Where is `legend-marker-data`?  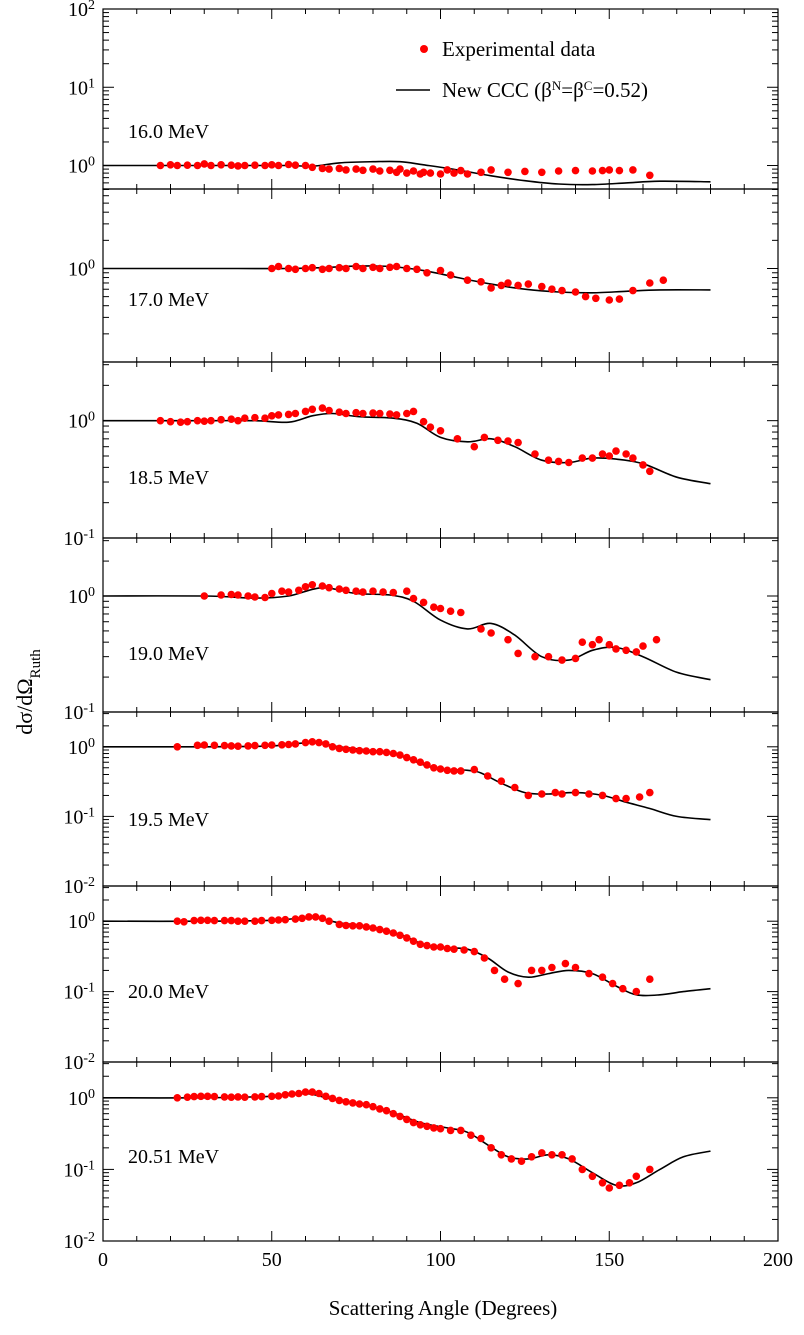
legend-marker-data is located at coordinates (424, 49).